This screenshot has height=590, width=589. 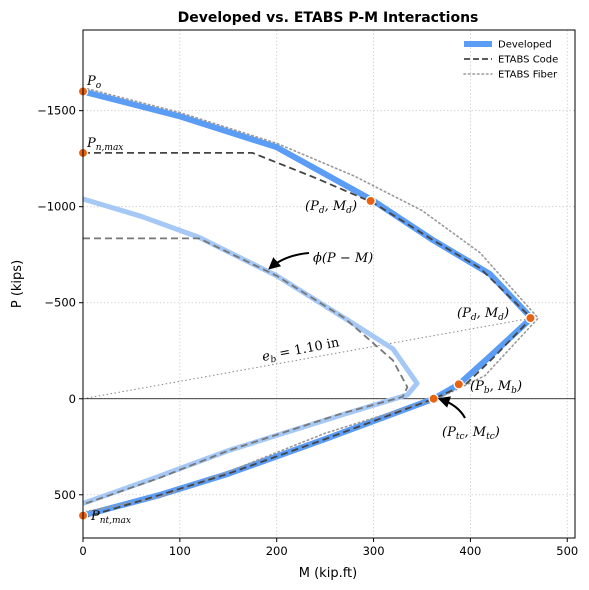 I want to click on x-axis-label: M (kip.ft), so click(x=328, y=573).